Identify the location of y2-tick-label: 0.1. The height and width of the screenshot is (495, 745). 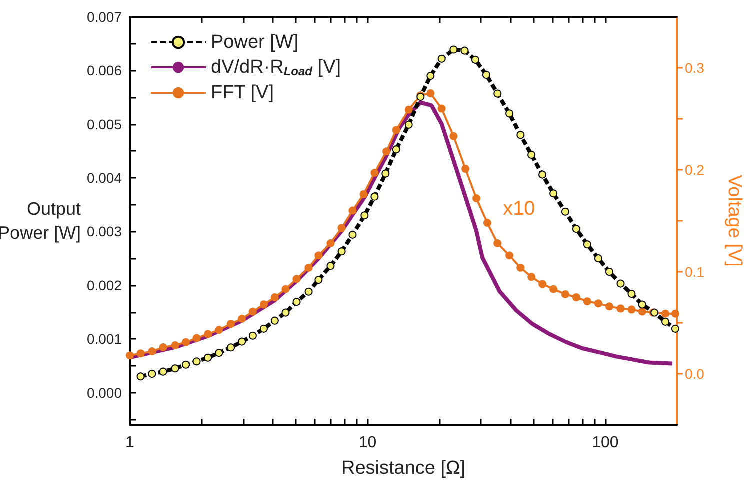
(695, 272).